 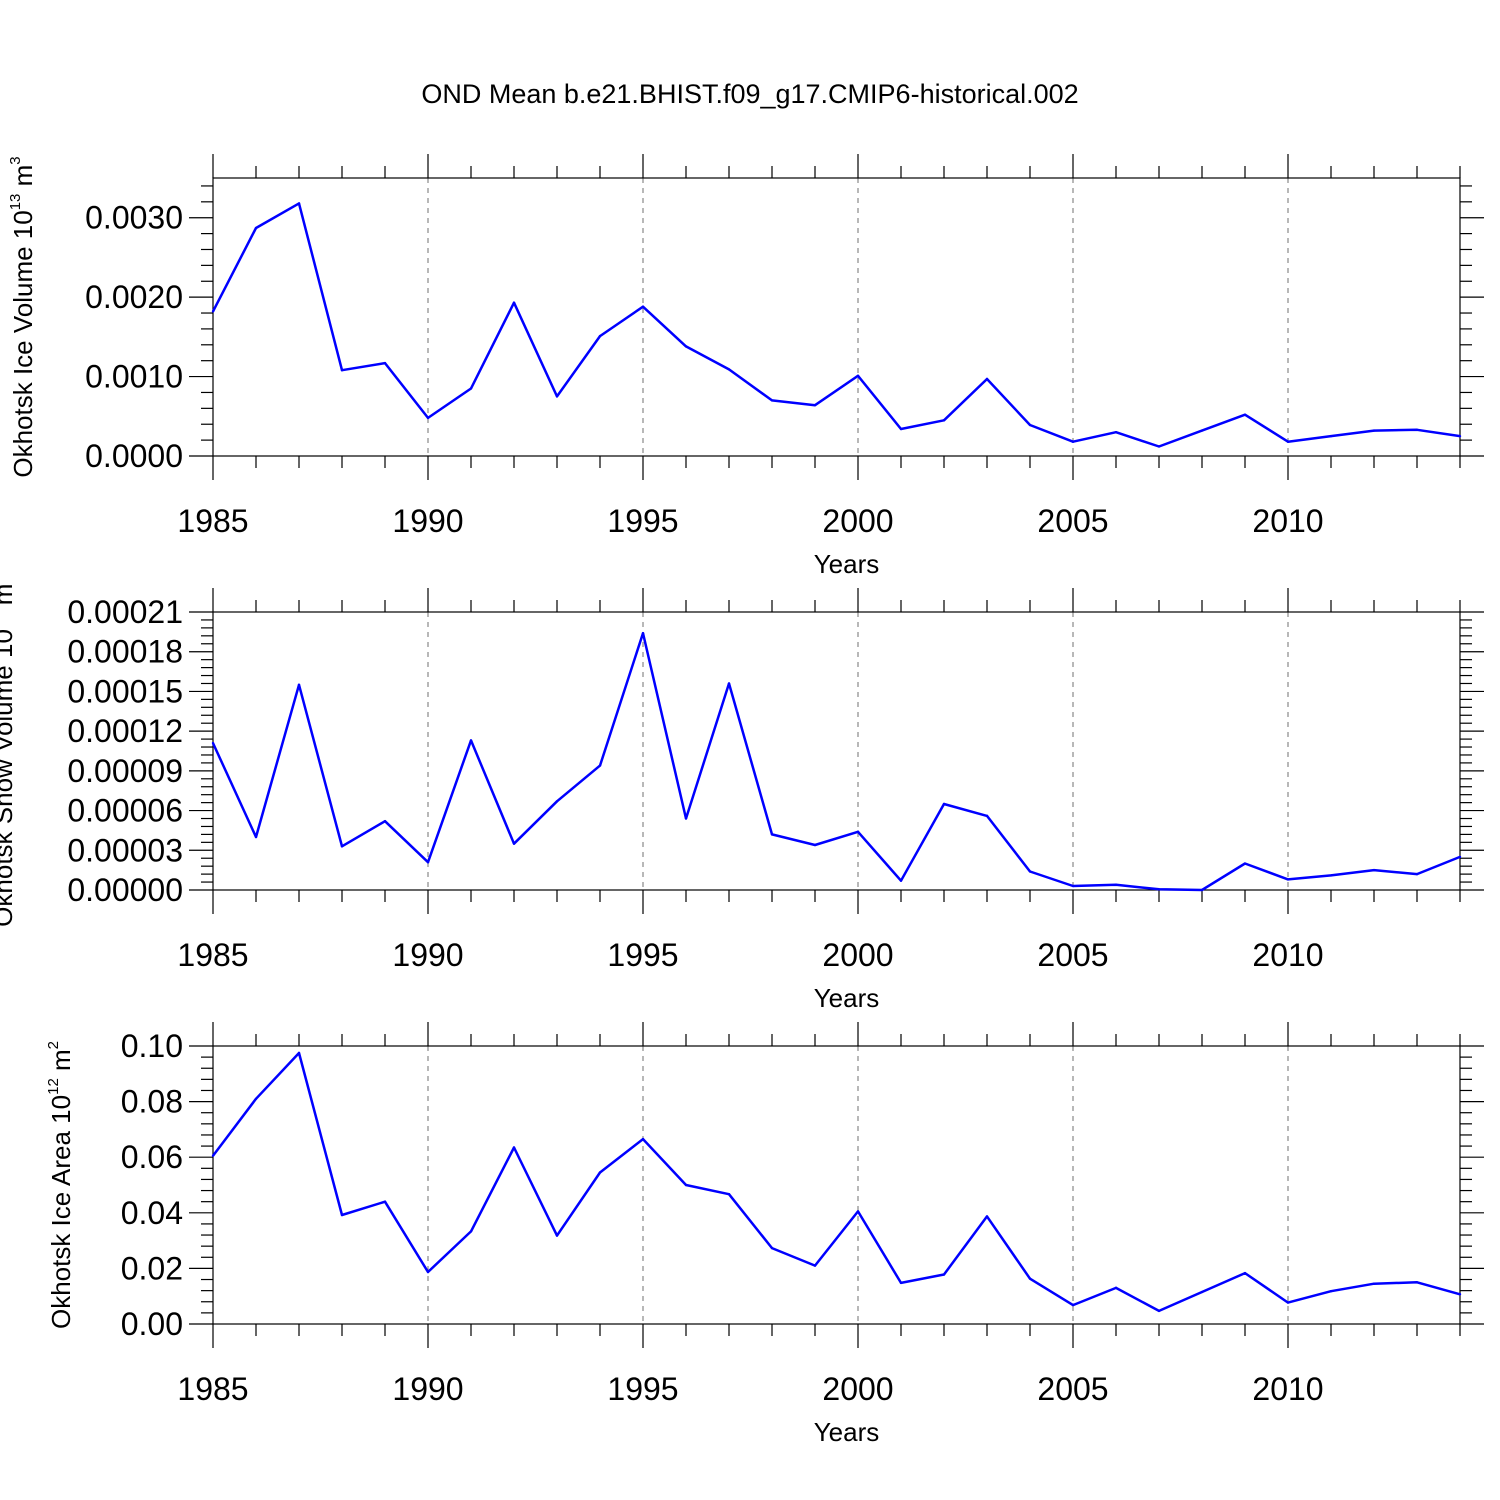 I want to click on y-axis-title-main: Okhotsk Snow Volume 10, so click(x=9, y=778).